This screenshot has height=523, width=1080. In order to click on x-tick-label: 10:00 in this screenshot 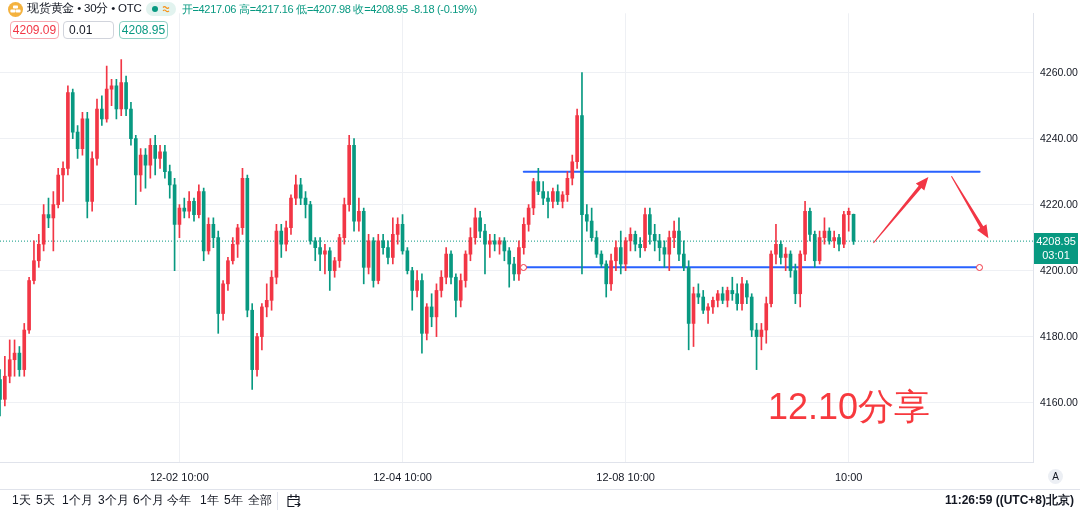, I will do `click(848, 476)`.